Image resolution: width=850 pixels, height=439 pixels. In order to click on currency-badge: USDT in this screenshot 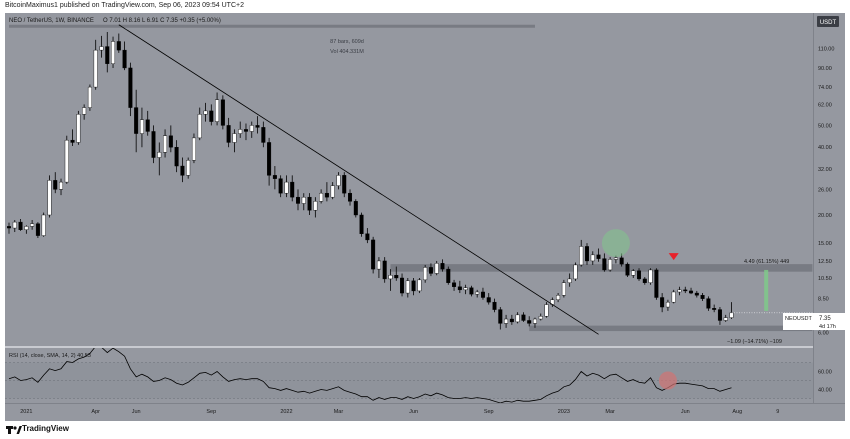, I will do `click(828, 21)`.